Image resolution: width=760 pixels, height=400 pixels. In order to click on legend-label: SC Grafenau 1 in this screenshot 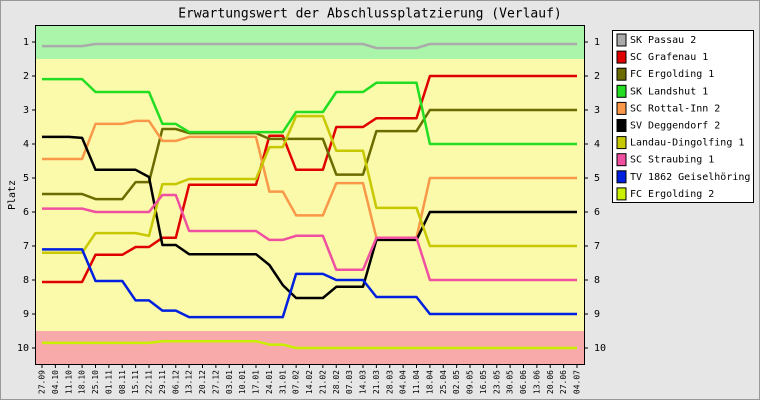, I will do `click(669, 57)`.